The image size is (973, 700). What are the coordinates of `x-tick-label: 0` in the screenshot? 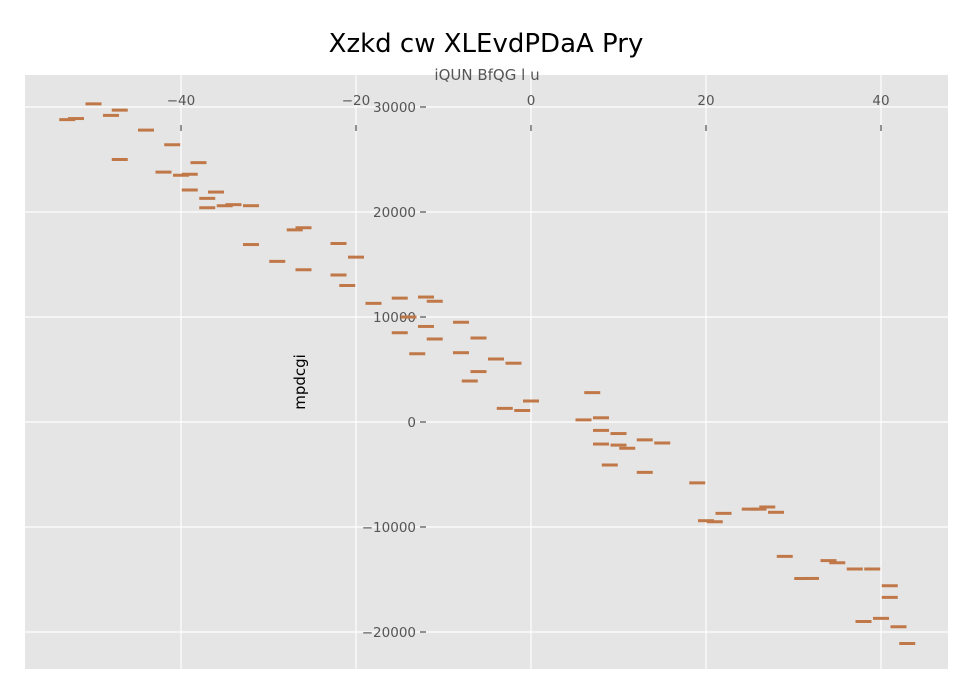 It's located at (531, 101).